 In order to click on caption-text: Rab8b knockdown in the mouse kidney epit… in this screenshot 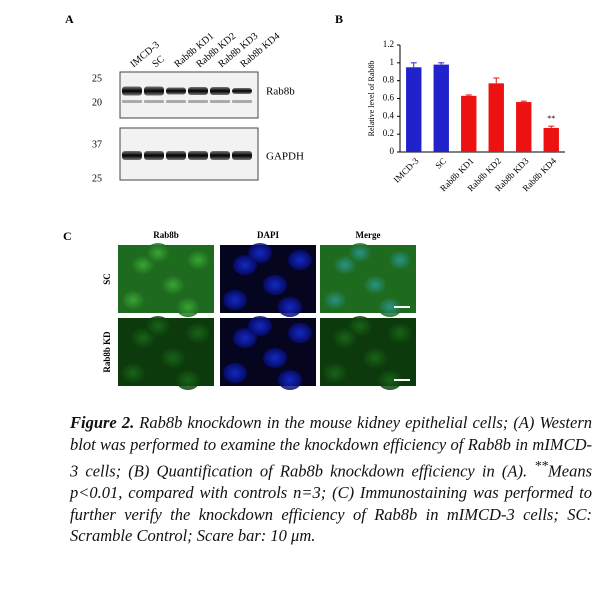, I will do `click(331, 447)`.